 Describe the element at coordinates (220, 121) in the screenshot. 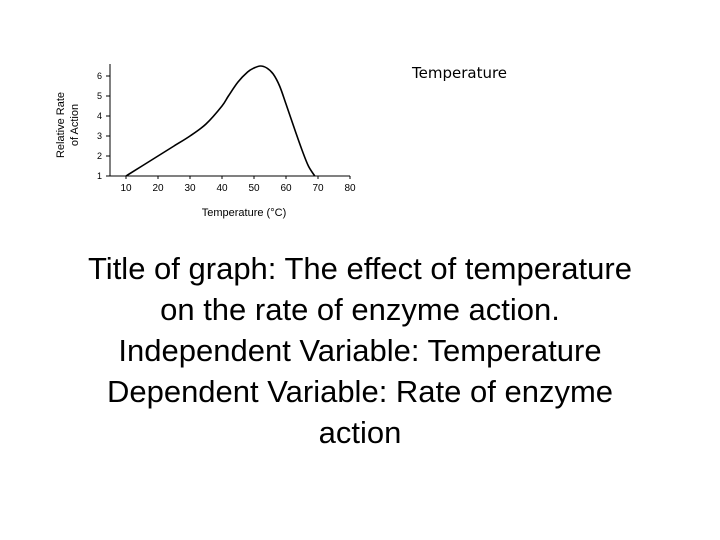

I see `rate-curve-line` at that location.